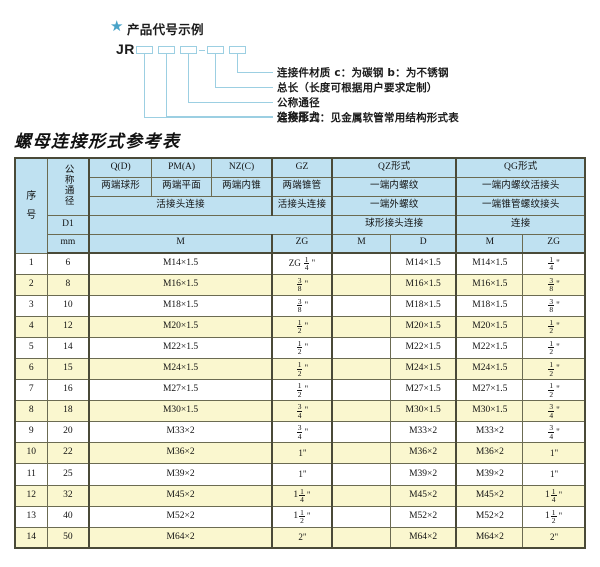 This screenshot has width=600, height=567. Describe the element at coordinates (298, 117) in the screenshot. I see `callout-nominal-press: 公称压力` at that location.